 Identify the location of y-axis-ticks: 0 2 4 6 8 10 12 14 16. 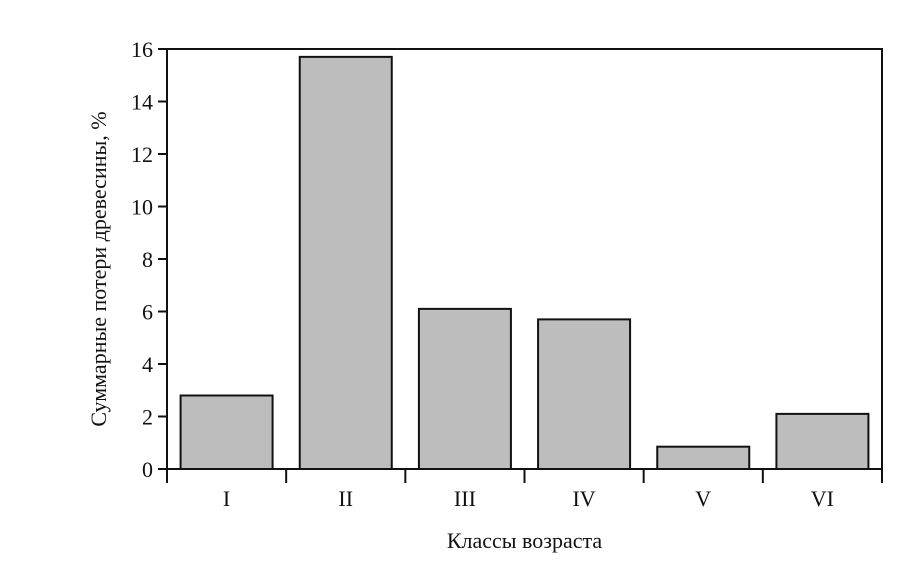
(149, 259).